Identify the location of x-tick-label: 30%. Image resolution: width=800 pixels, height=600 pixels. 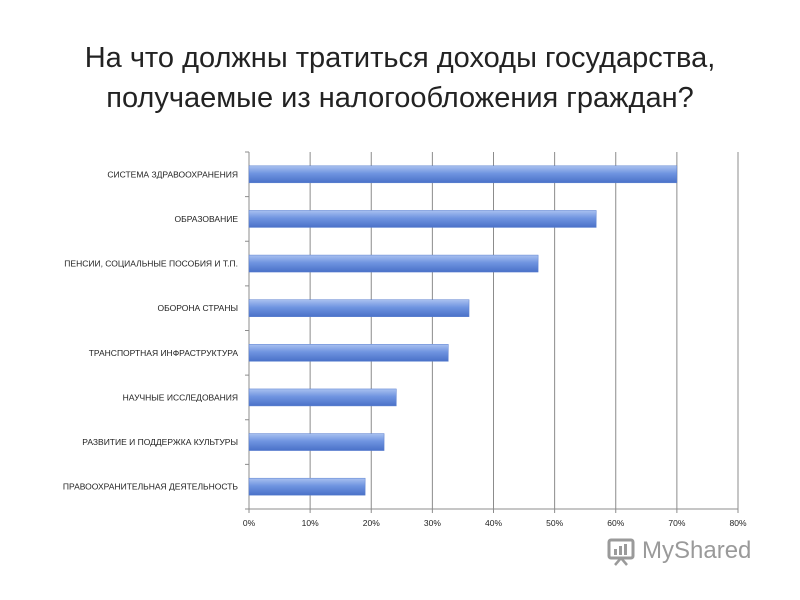
(432, 523).